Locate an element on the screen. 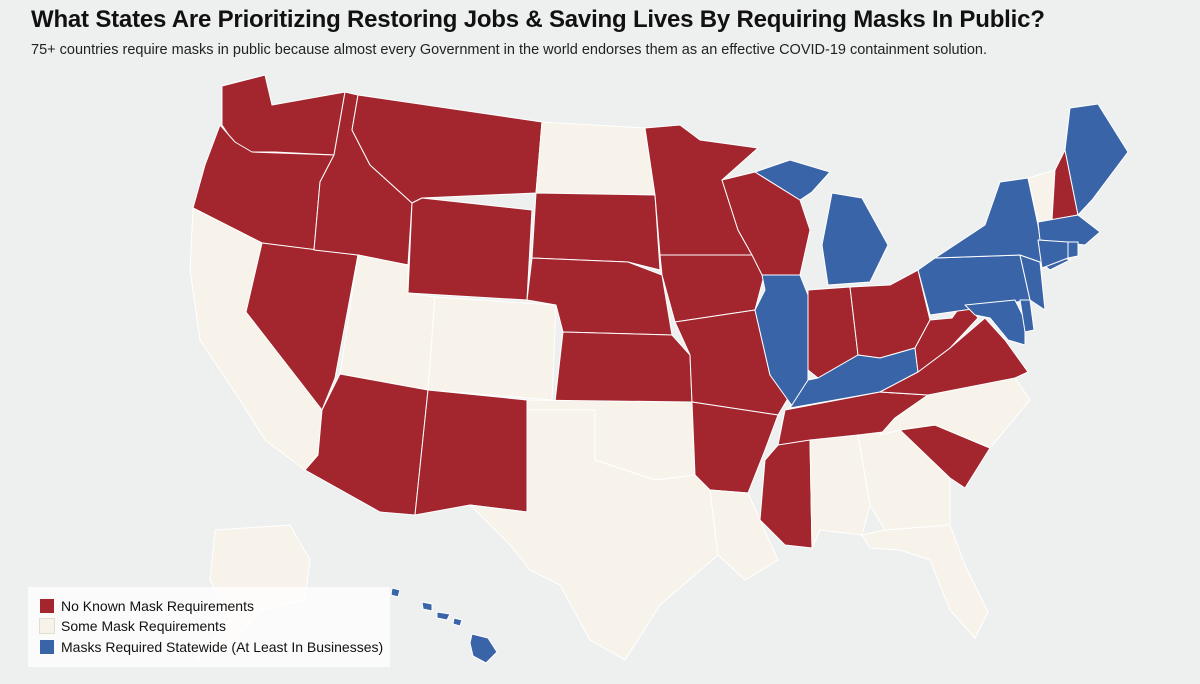  legend-item-none: No Known Mask Requirements is located at coordinates (147, 606).